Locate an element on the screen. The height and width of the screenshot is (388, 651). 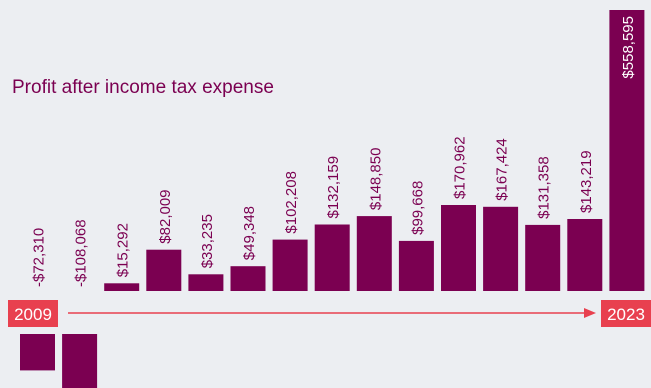
bar-2019 is located at coordinates (458, 248).